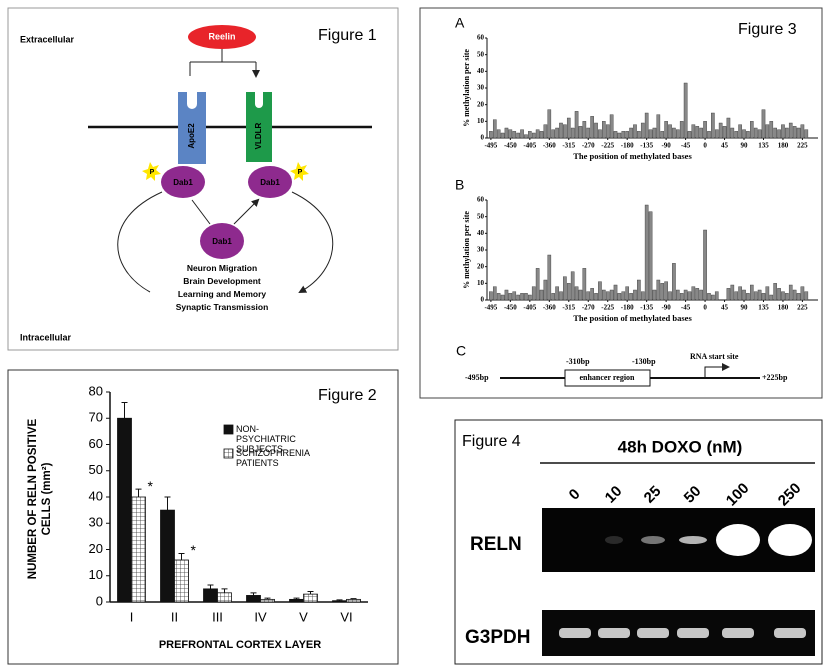  What do you see at coordinates (223, 62) in the screenshot?
I see `bracket` at bounding box center [223, 62].